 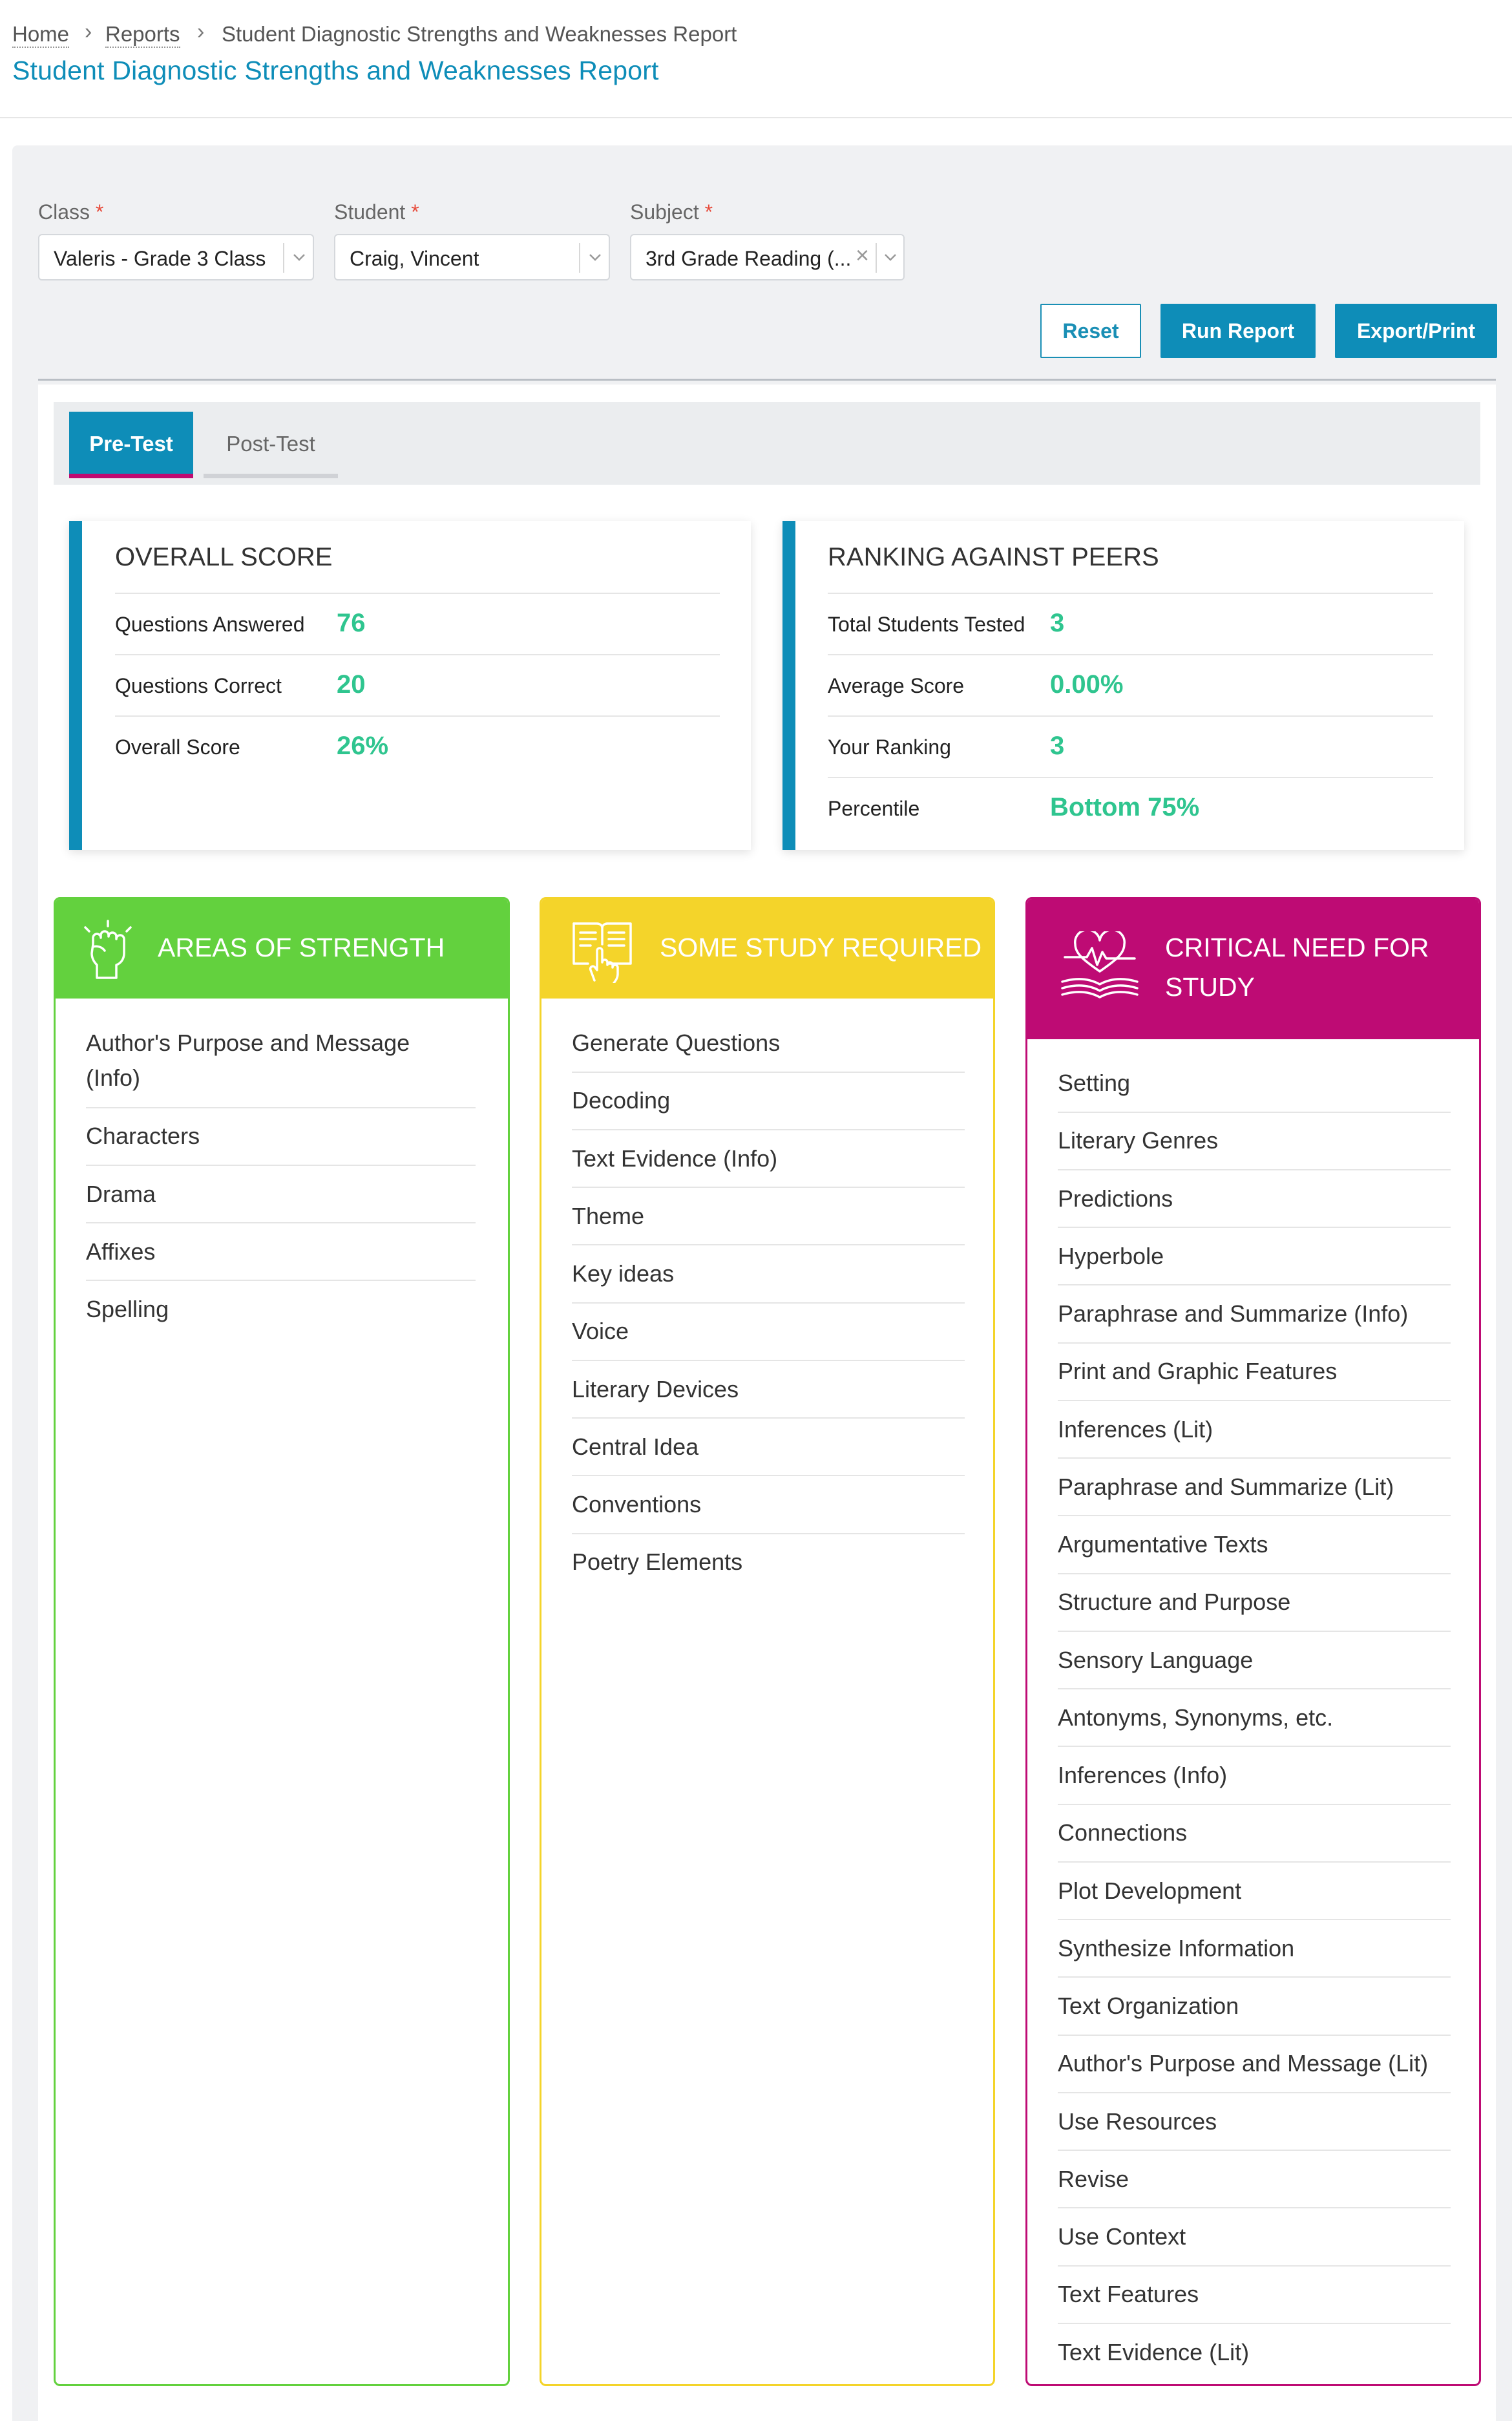 I want to click on list-item: Text Evidence (Lit), so click(x=1154, y=2352).